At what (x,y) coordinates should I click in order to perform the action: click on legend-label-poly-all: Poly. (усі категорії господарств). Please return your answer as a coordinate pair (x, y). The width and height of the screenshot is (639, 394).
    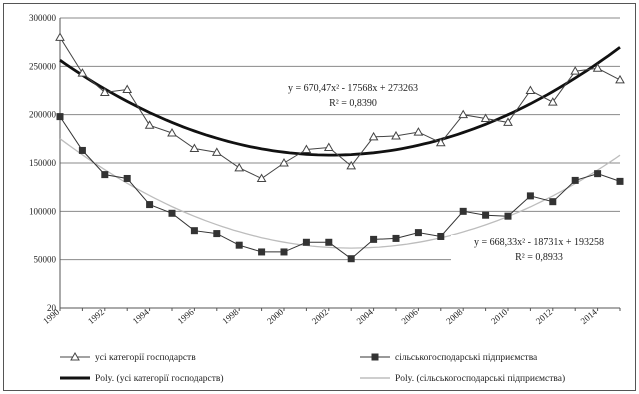
    Looking at the image, I should click on (159, 378).